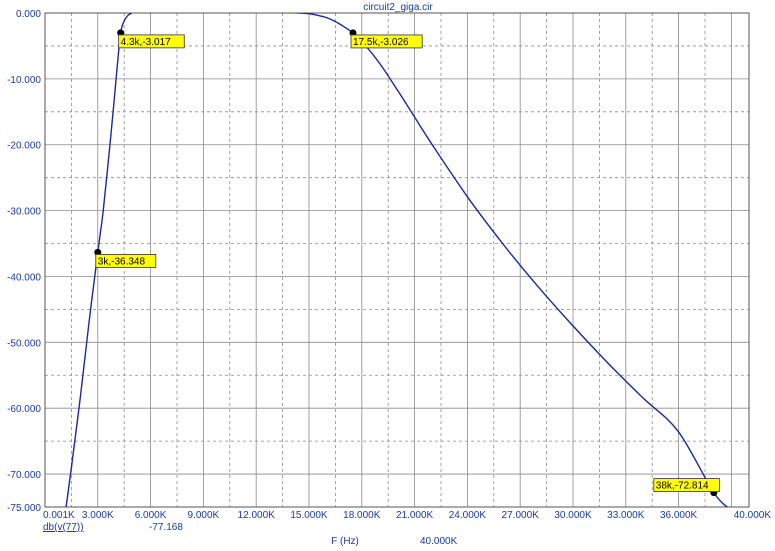 The image size is (775, 551). Describe the element at coordinates (24, 212) in the screenshot. I see `y-tick-label: -30.000` at that location.